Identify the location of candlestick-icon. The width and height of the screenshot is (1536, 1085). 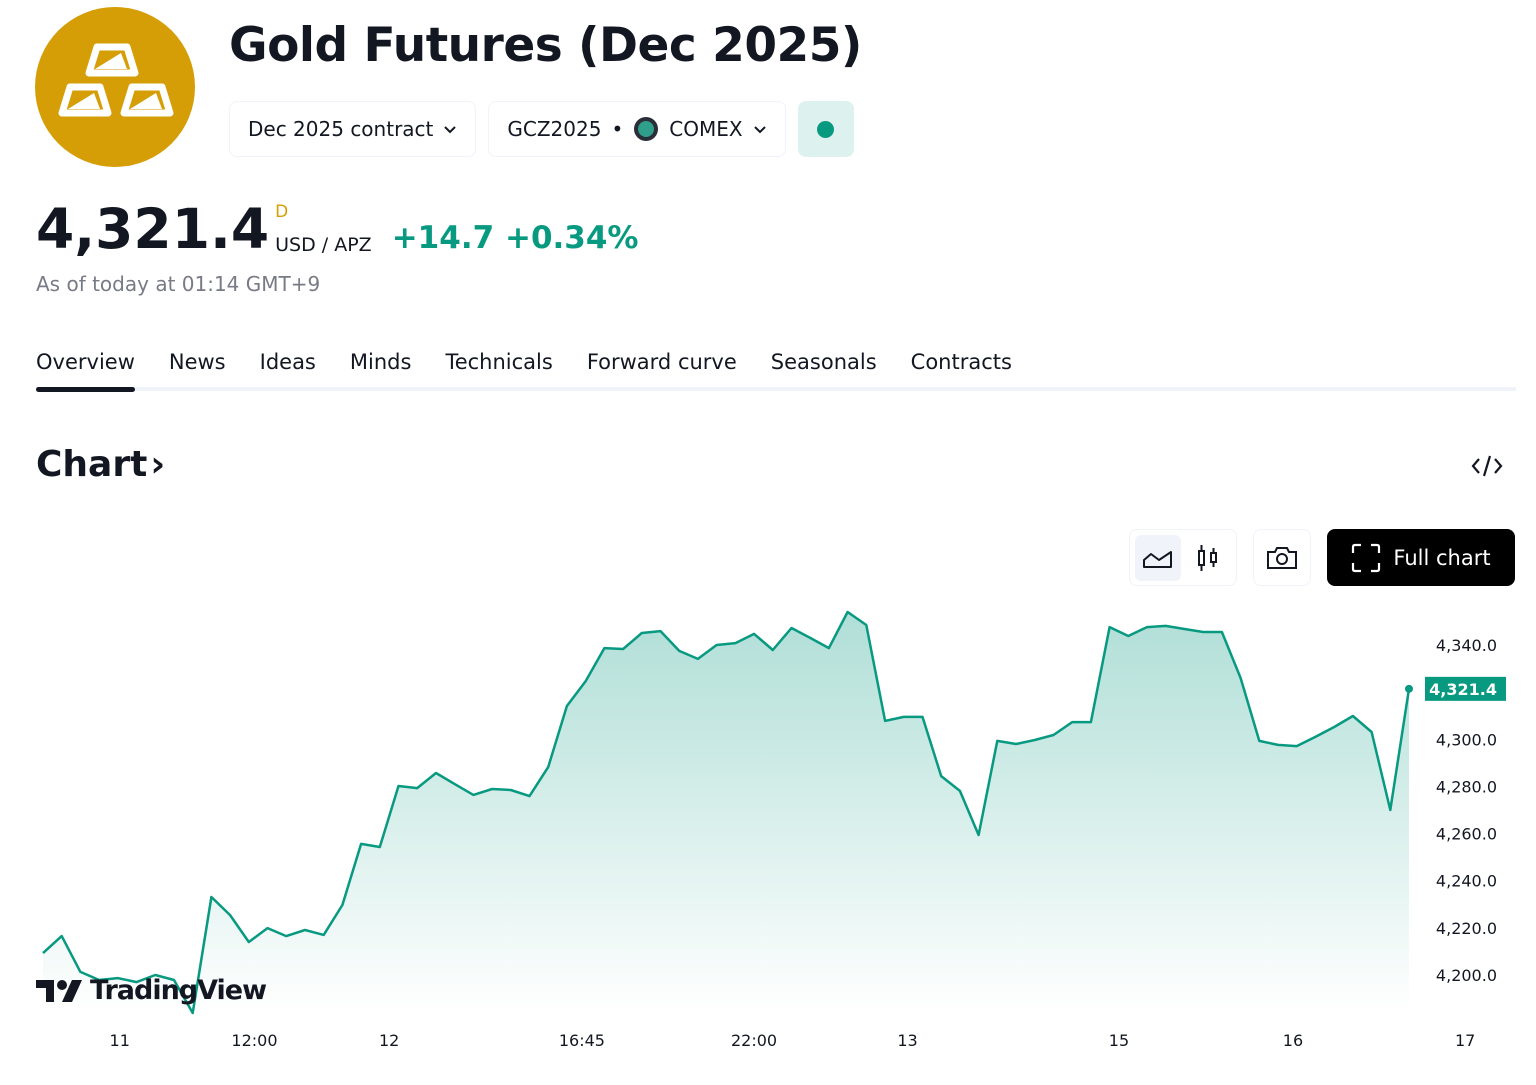
(1207, 557).